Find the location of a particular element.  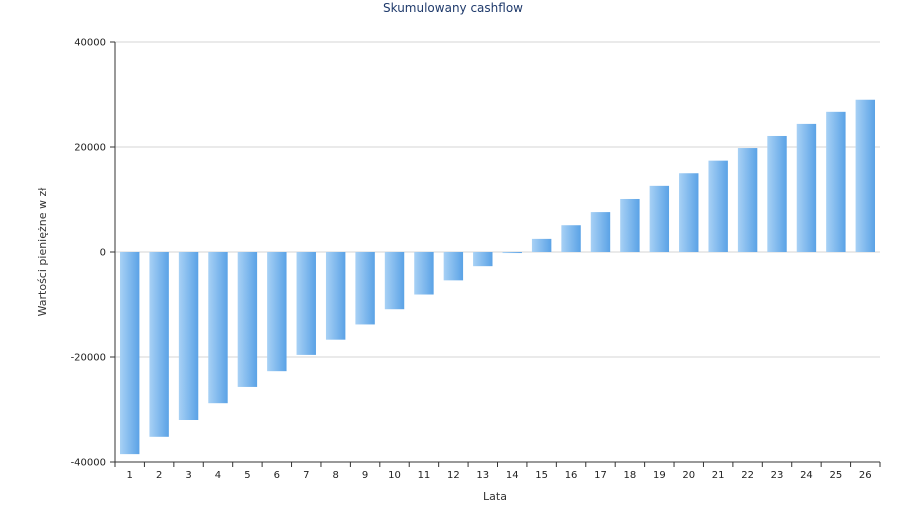

x-tick-label-21: 21 is located at coordinates (718, 475).